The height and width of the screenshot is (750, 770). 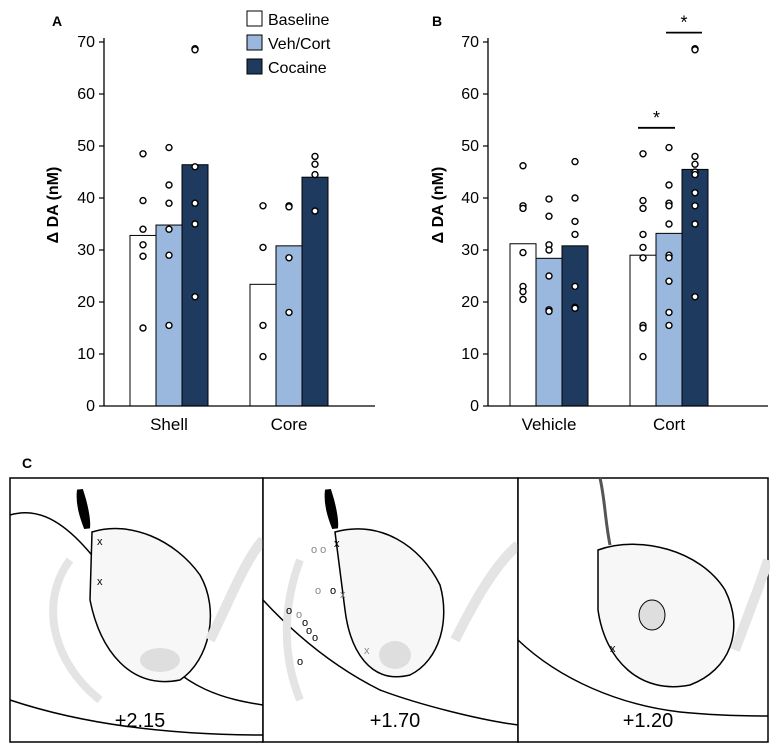 I want to click on panel-label-c: C, so click(x=27, y=463).